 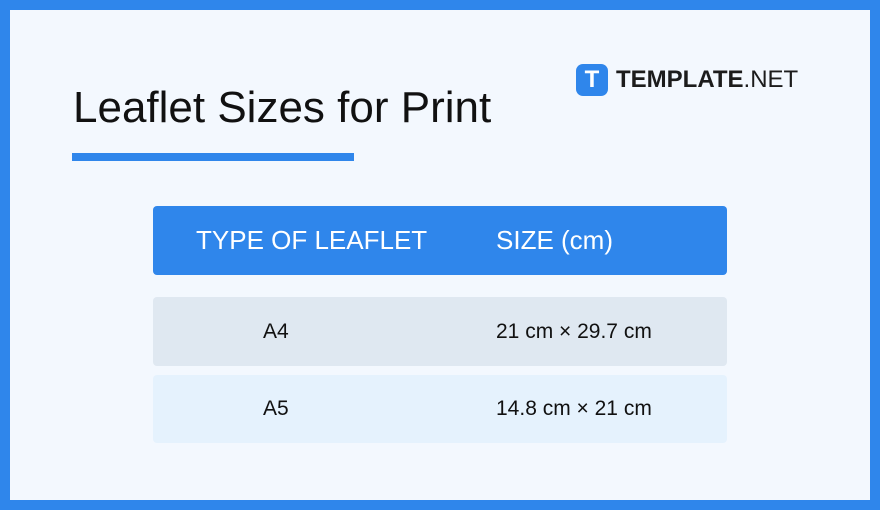 What do you see at coordinates (592, 80) in the screenshot?
I see `logo-icon: T` at bounding box center [592, 80].